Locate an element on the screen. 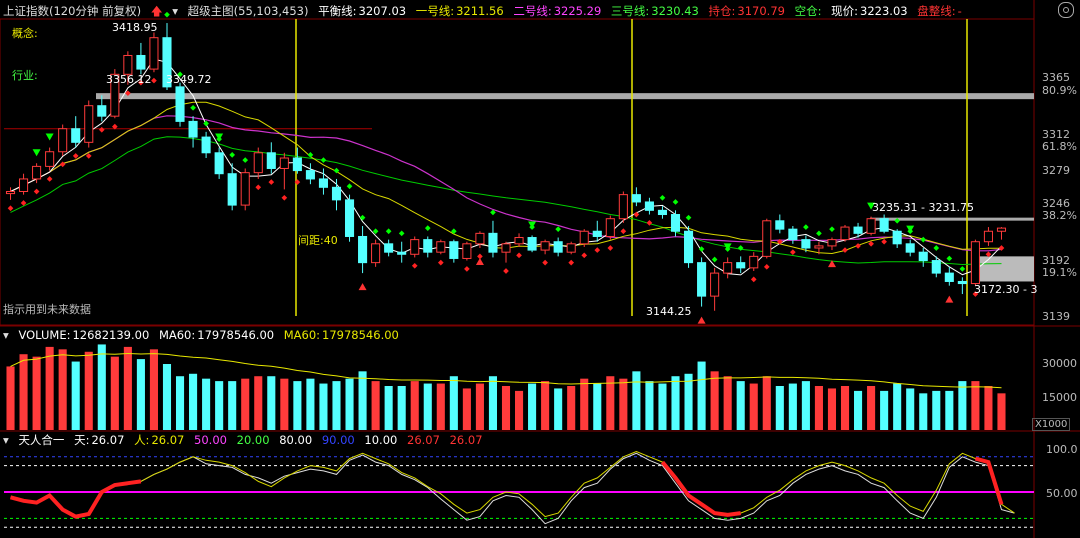  arrow-up-icon: 🡅 is located at coordinates (156, 11).